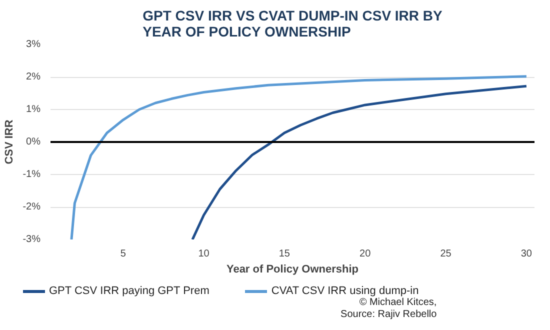 The width and height of the screenshot is (550, 330). What do you see at coordinates (33, 142) in the screenshot?
I see `y-tick-label: 0%` at bounding box center [33, 142].